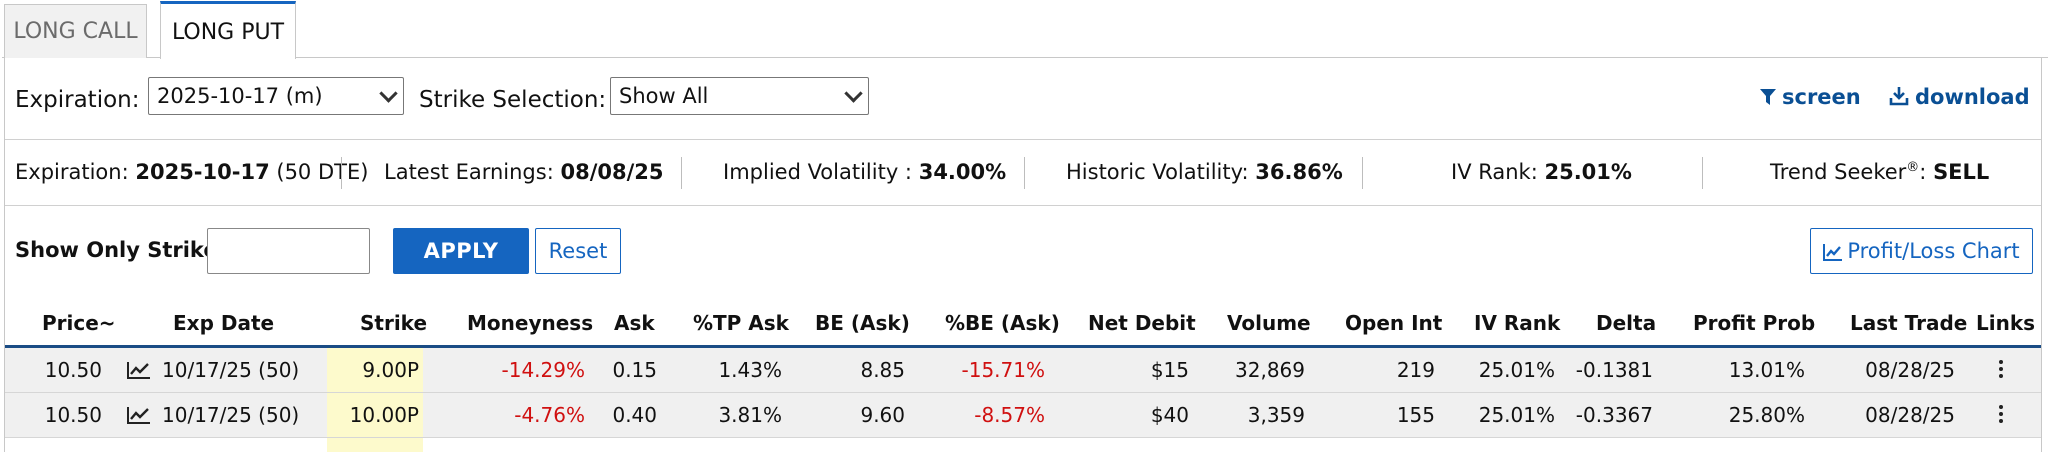 Image resolution: width=2048 pixels, height=452 pixels. I want to click on cell-pbe-ask: -8.57%, so click(1009, 415).